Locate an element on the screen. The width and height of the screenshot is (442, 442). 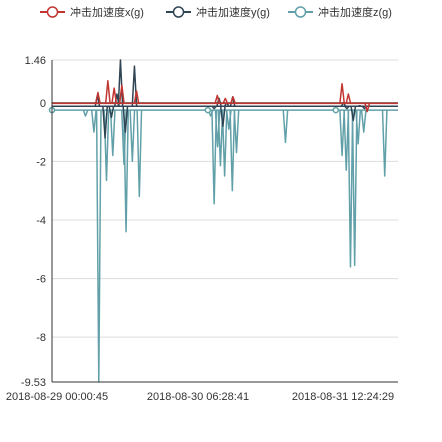
y-tick-label-3: -4 is located at coordinates (41, 221).